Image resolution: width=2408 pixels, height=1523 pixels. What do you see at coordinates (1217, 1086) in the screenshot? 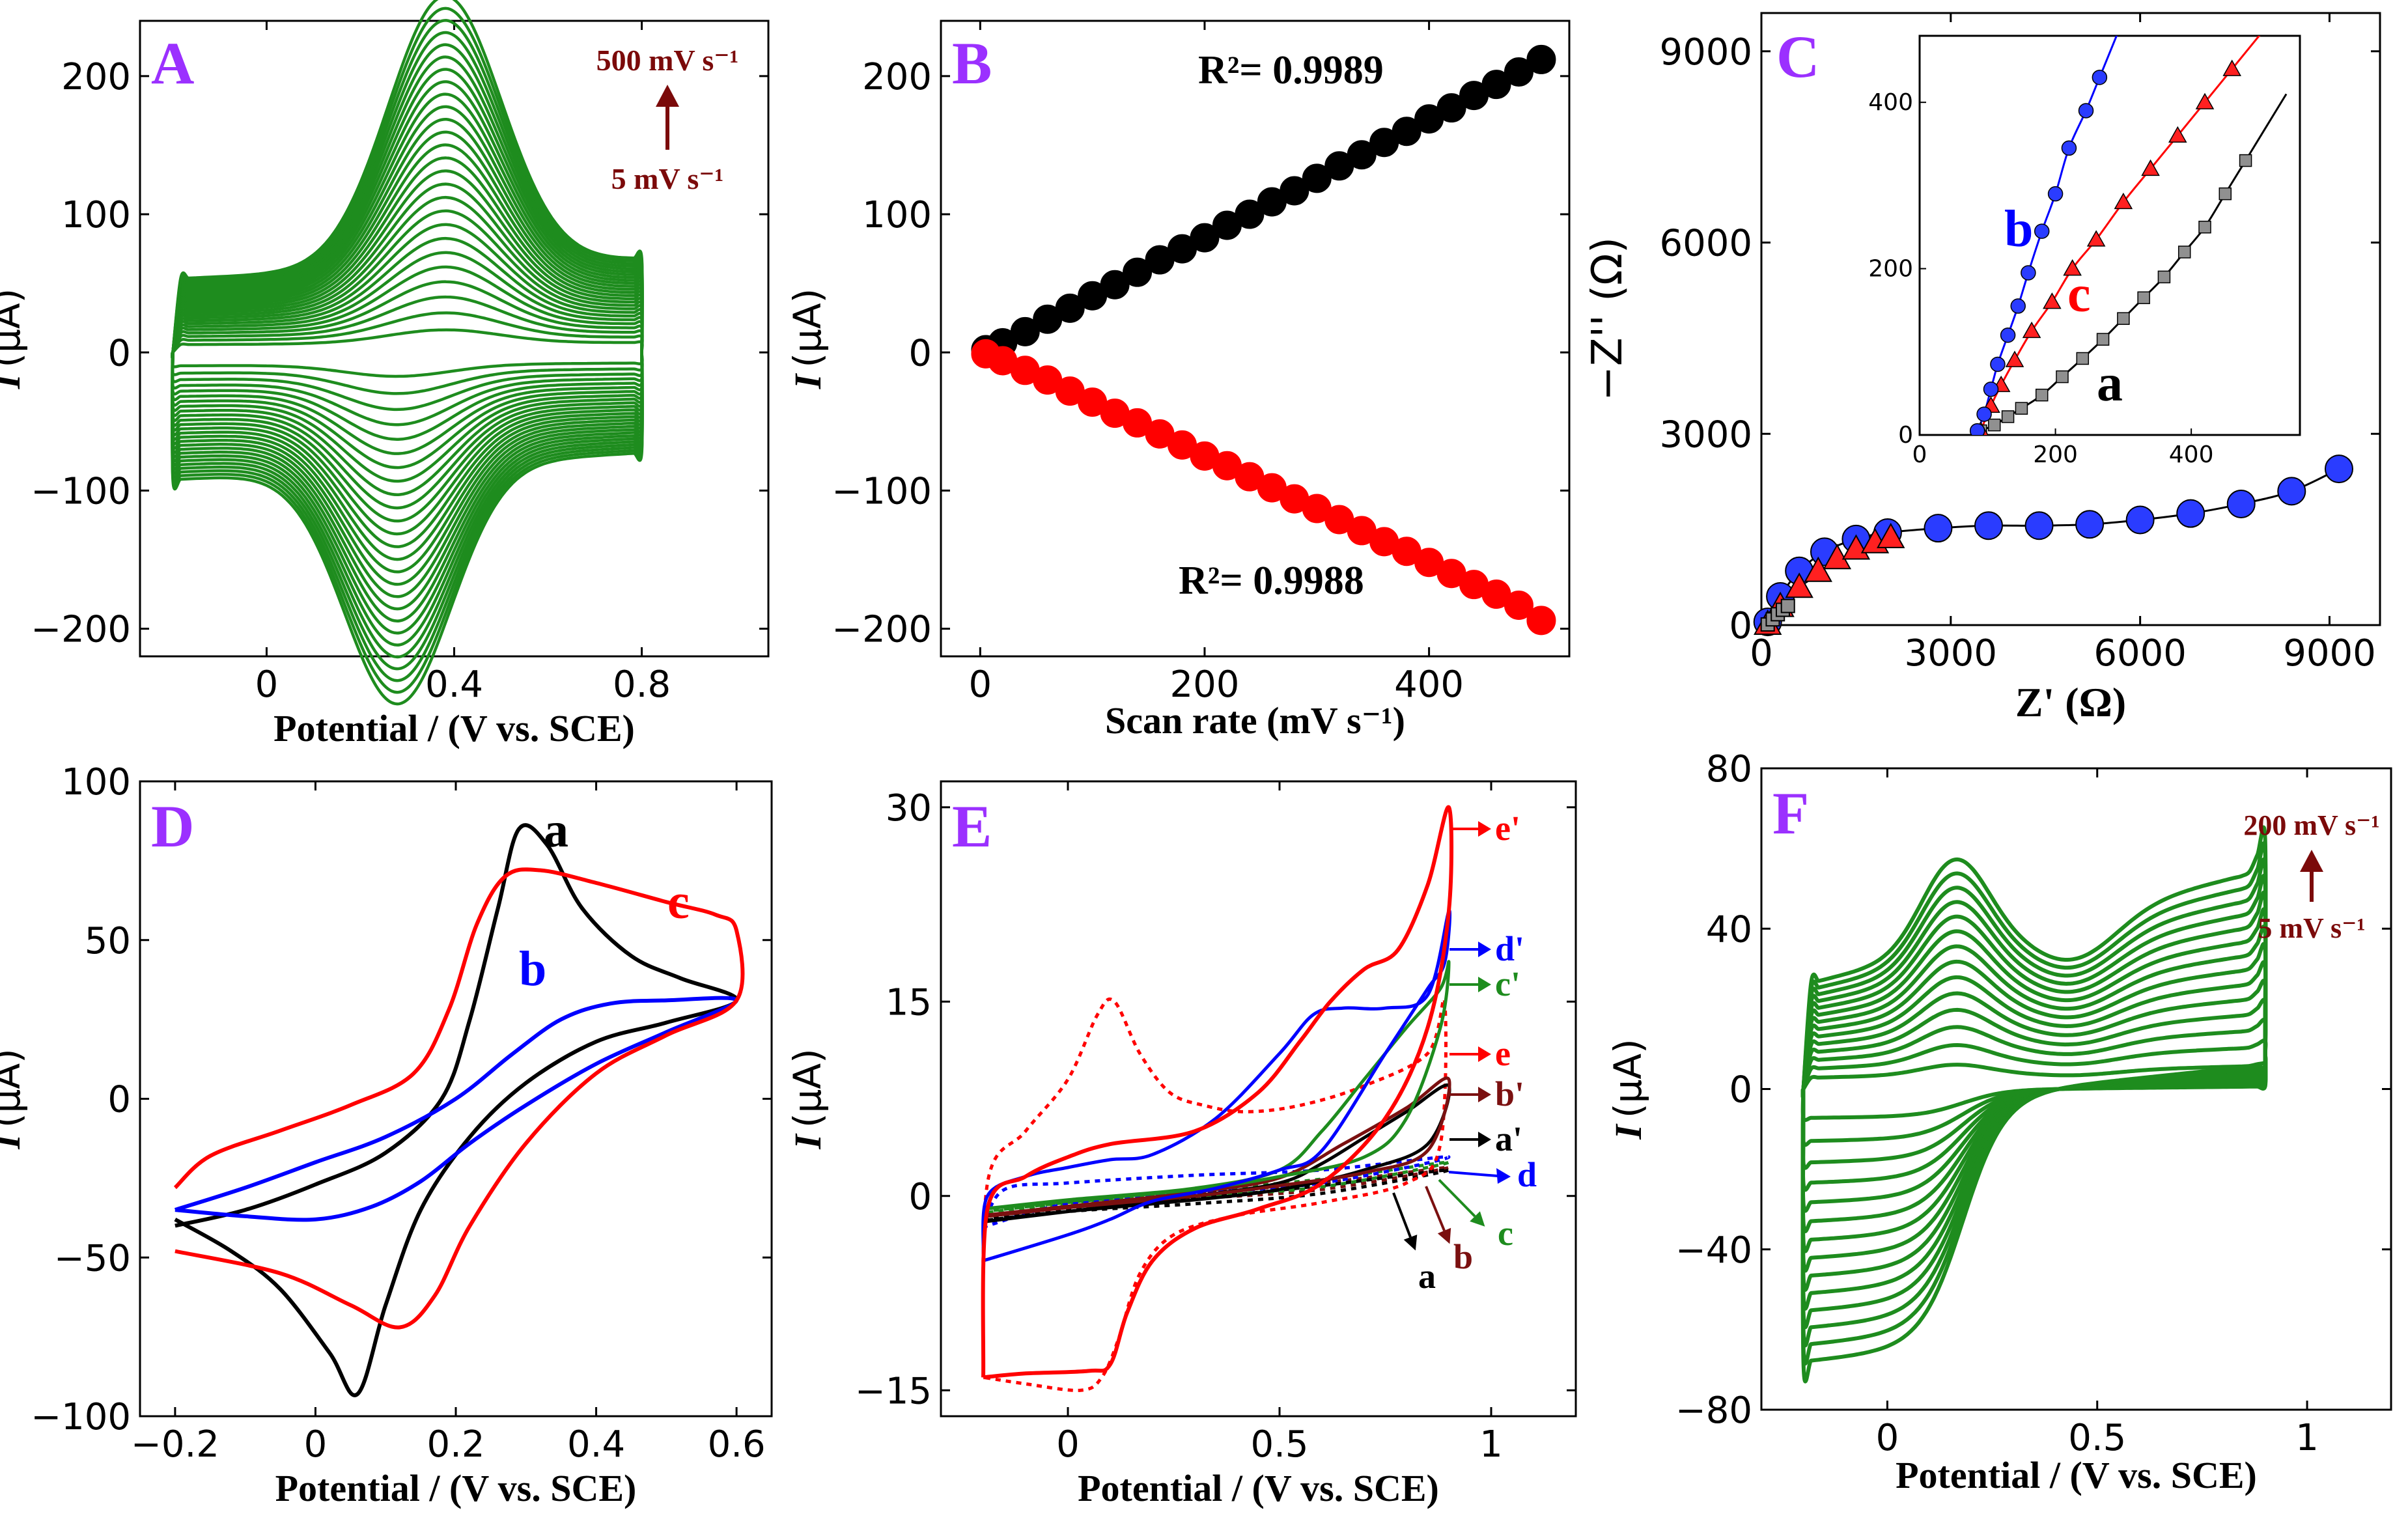
I see `cv-curve-d-prime` at bounding box center [1217, 1086].